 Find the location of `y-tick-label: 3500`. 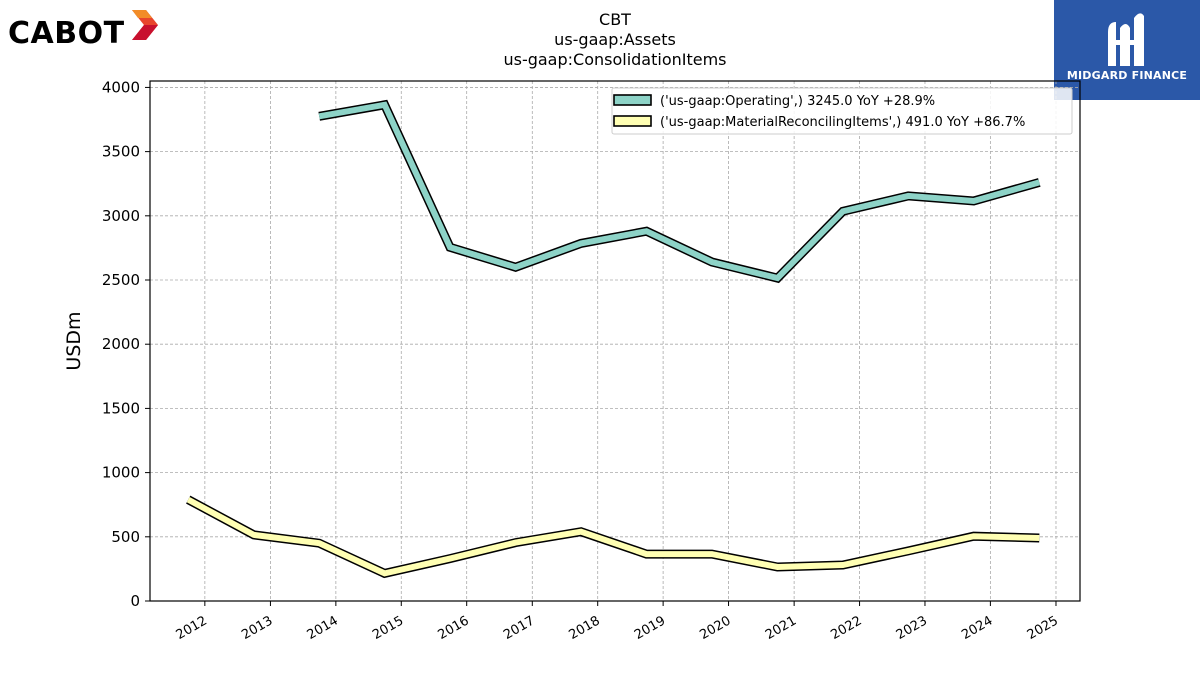

y-tick-label: 3500 is located at coordinates (121, 152).